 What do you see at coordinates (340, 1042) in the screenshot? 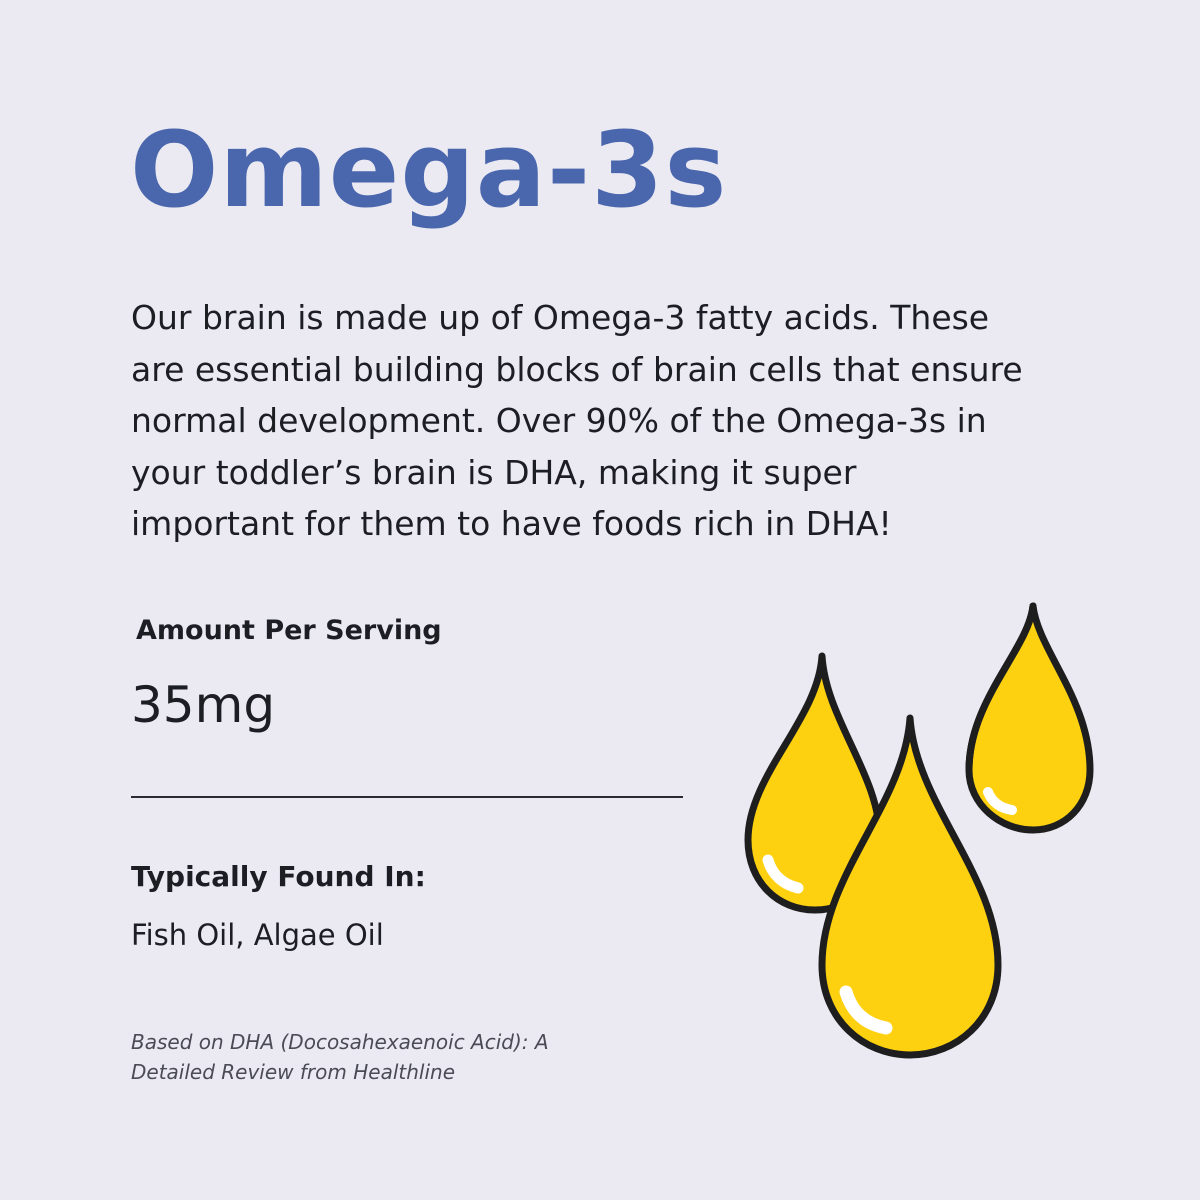
I see `source-line: Based on DHA (Docosahexaenoic Acid): A` at bounding box center [340, 1042].